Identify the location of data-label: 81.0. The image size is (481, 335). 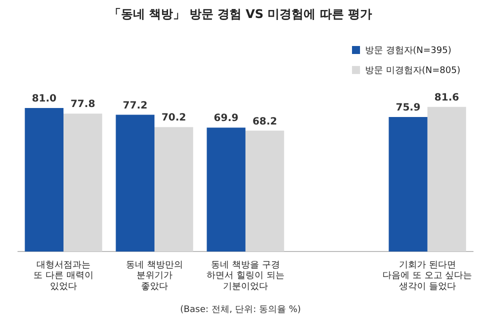
(44, 99).